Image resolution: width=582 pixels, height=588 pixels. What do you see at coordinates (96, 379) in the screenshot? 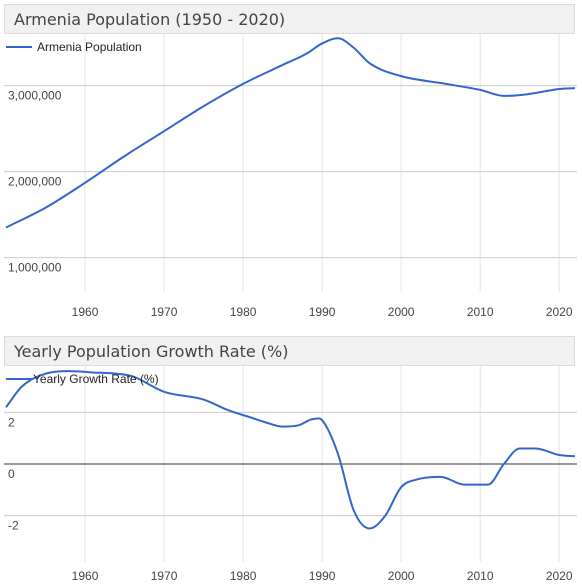
I see `growth-legend-label: Yearly Growth Rate (%)` at bounding box center [96, 379].